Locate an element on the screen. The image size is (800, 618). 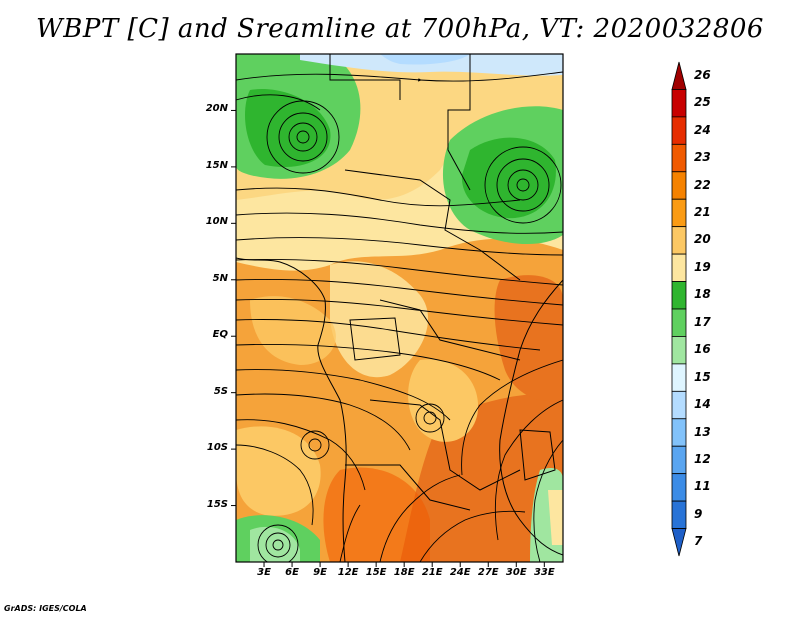
lon-tick-label: 33E is located at coordinates (544, 572).